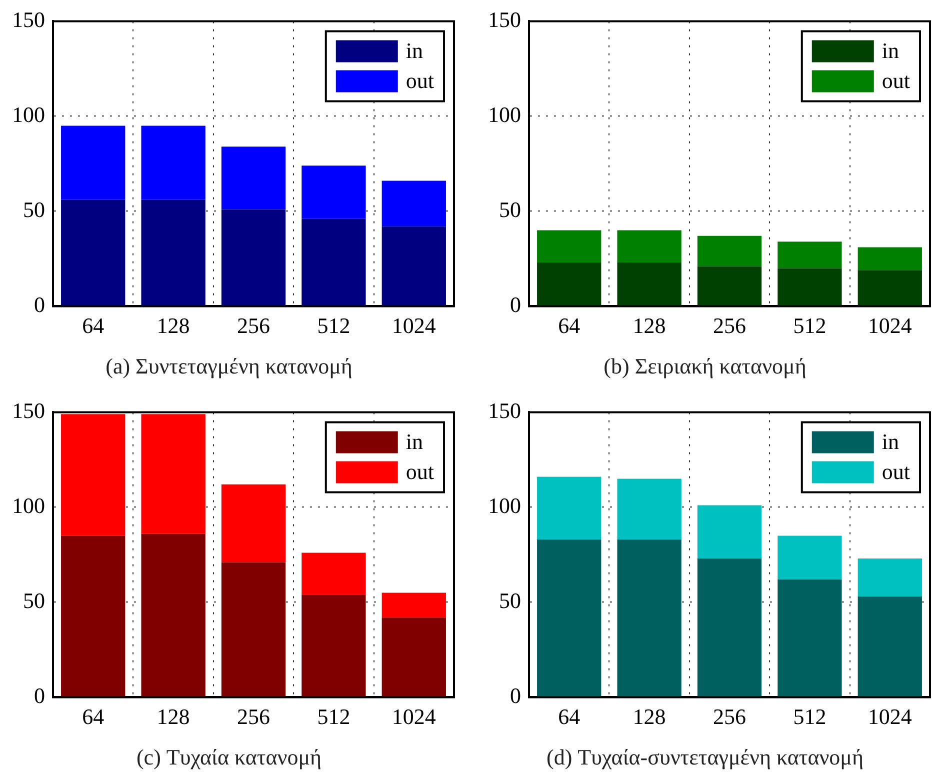  I want to click on text: (d) Τυχαία-συντεταγμένη κατανομή, so click(705, 757).